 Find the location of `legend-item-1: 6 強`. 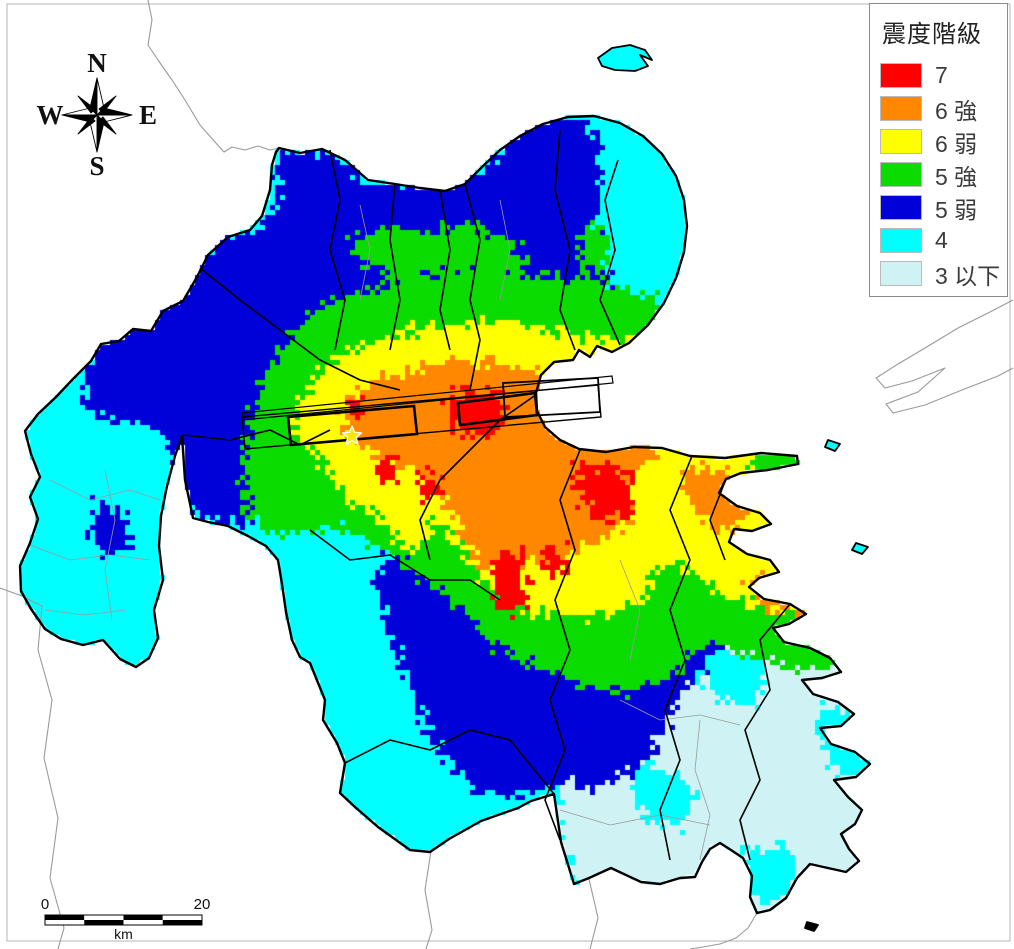

legend-item-1: 6 強 is located at coordinates (939, 108).